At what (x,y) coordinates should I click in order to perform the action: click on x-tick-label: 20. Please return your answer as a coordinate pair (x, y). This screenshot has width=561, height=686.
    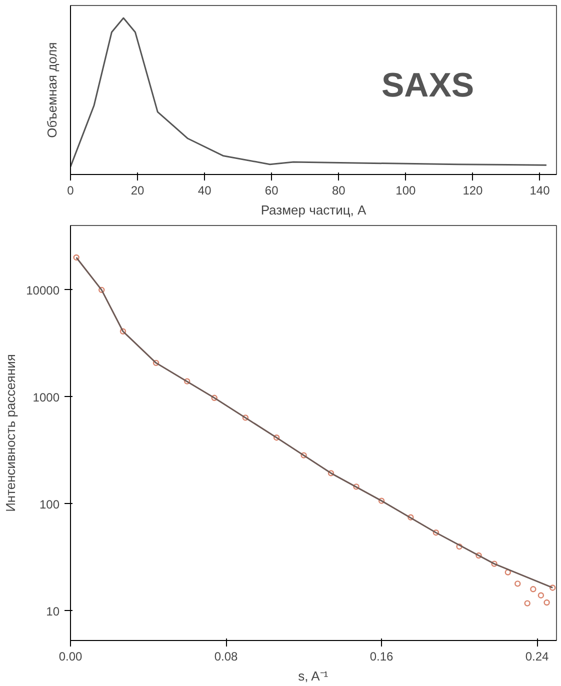
    Looking at the image, I should click on (137, 191).